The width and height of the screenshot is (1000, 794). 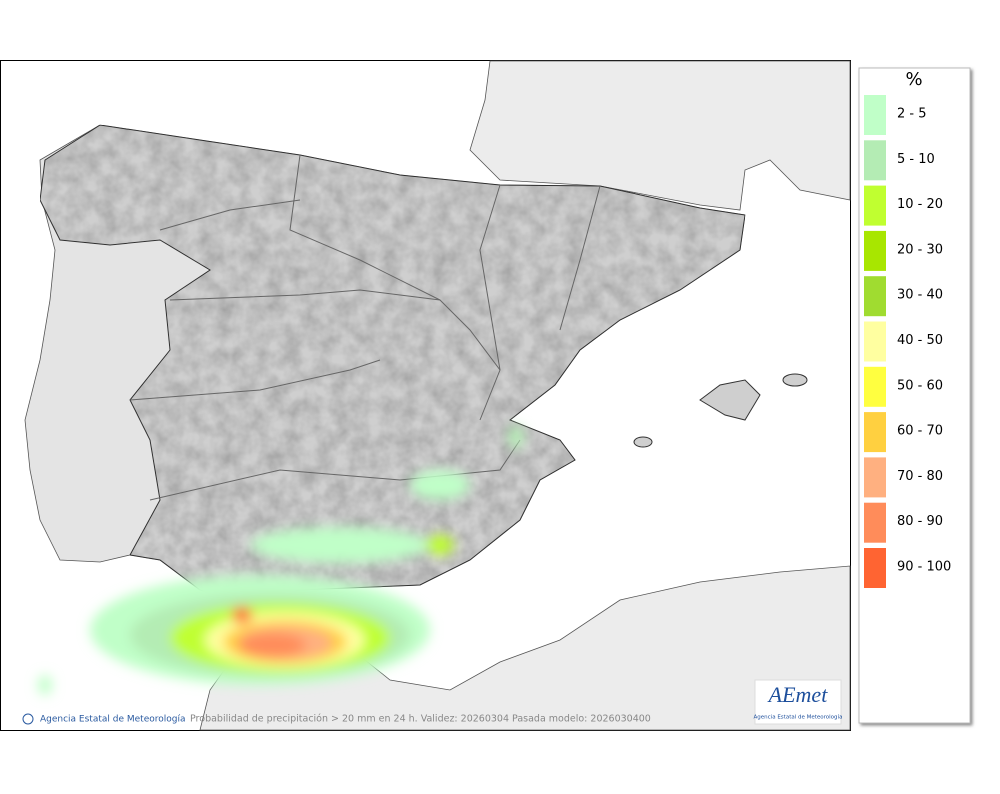 What do you see at coordinates (912, 114) in the screenshot?
I see `legend-label: 2 - 5` at bounding box center [912, 114].